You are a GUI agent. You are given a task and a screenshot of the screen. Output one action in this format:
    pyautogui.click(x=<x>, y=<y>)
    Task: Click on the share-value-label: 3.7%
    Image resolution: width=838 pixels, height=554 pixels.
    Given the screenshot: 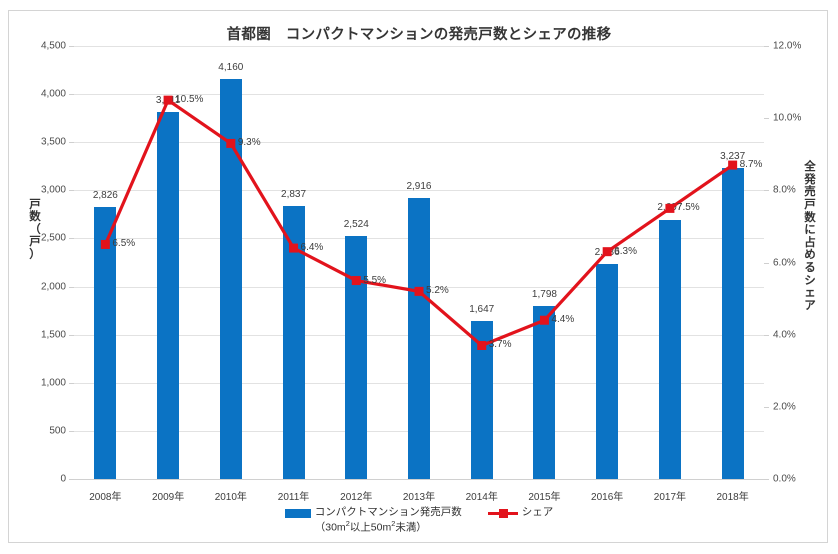 What is the action you would take?
    pyautogui.click(x=500, y=345)
    